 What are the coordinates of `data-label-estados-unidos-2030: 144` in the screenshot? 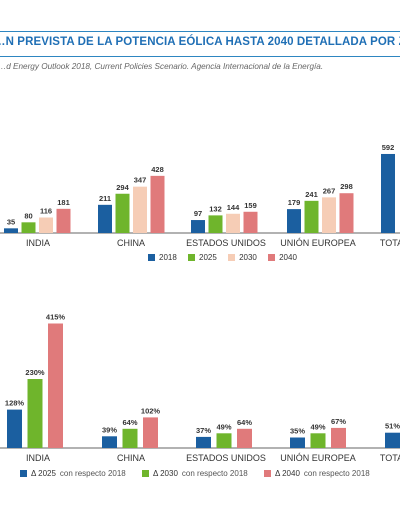 It's located at (233, 207).